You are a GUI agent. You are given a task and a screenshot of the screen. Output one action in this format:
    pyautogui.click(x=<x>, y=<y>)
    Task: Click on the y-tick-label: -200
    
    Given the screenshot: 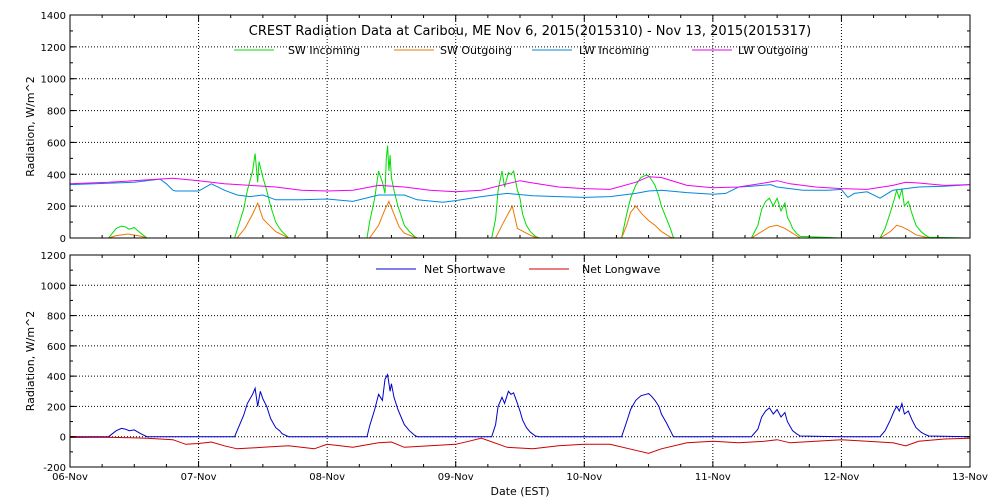 What is the action you would take?
    pyautogui.click(x=54, y=468)
    